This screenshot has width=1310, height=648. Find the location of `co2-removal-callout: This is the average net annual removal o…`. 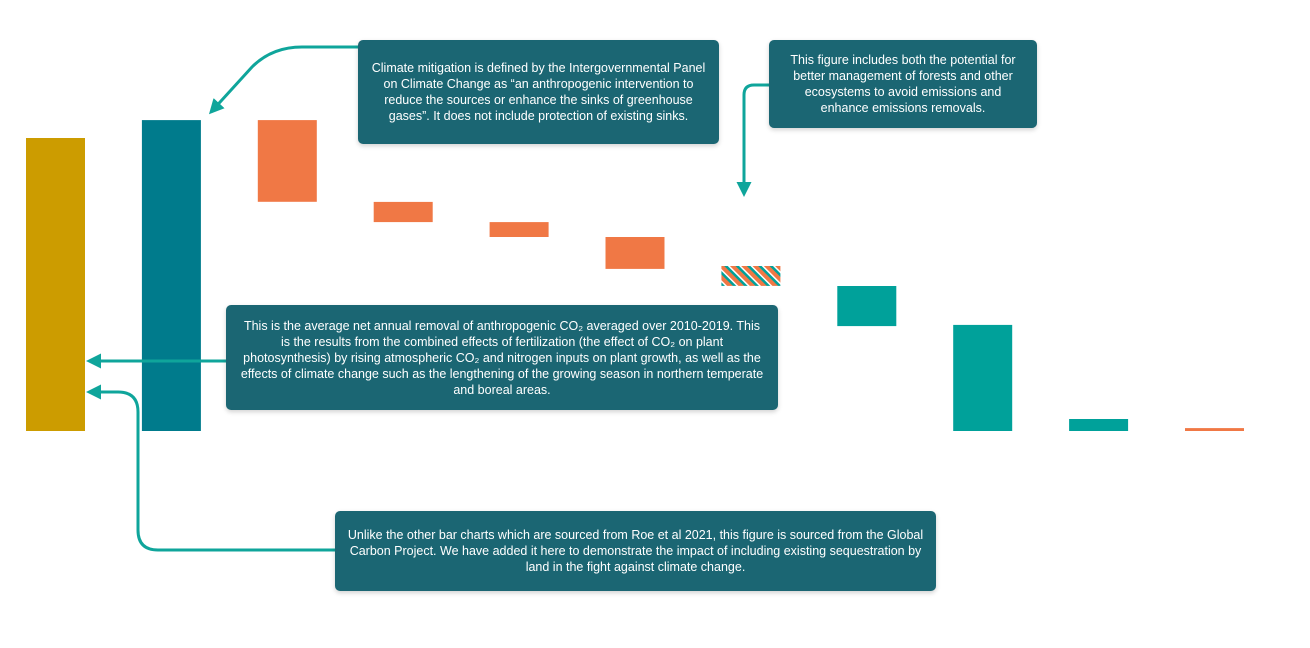

co2-removal-callout: This is the average net annual removal o… is located at coordinates (502, 357).